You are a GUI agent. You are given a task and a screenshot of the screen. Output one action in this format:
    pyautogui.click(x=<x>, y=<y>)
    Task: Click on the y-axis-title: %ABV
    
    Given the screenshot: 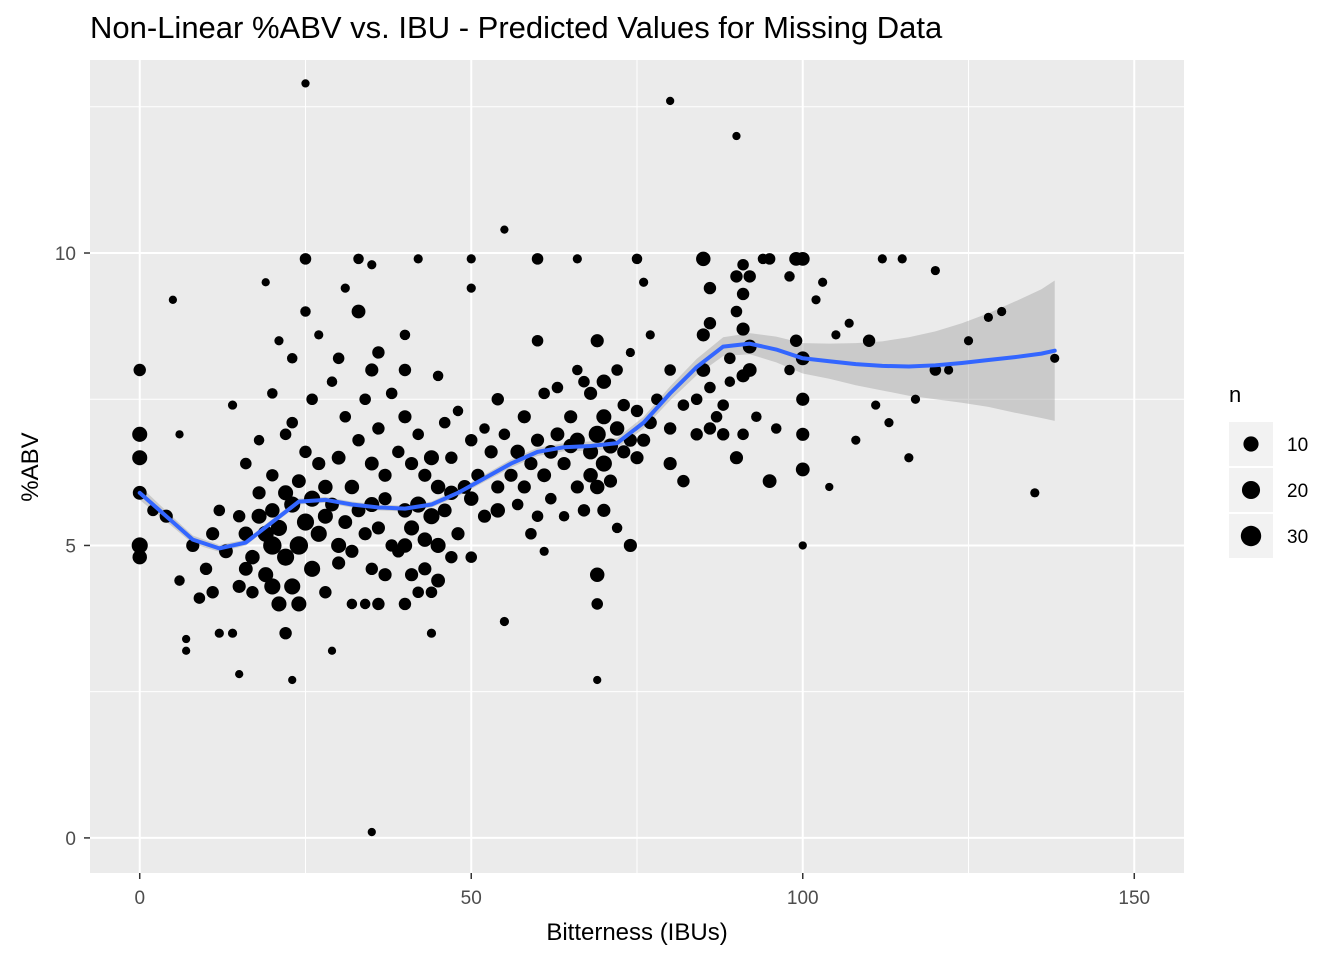 What is the action you would take?
    pyautogui.click(x=30, y=466)
    